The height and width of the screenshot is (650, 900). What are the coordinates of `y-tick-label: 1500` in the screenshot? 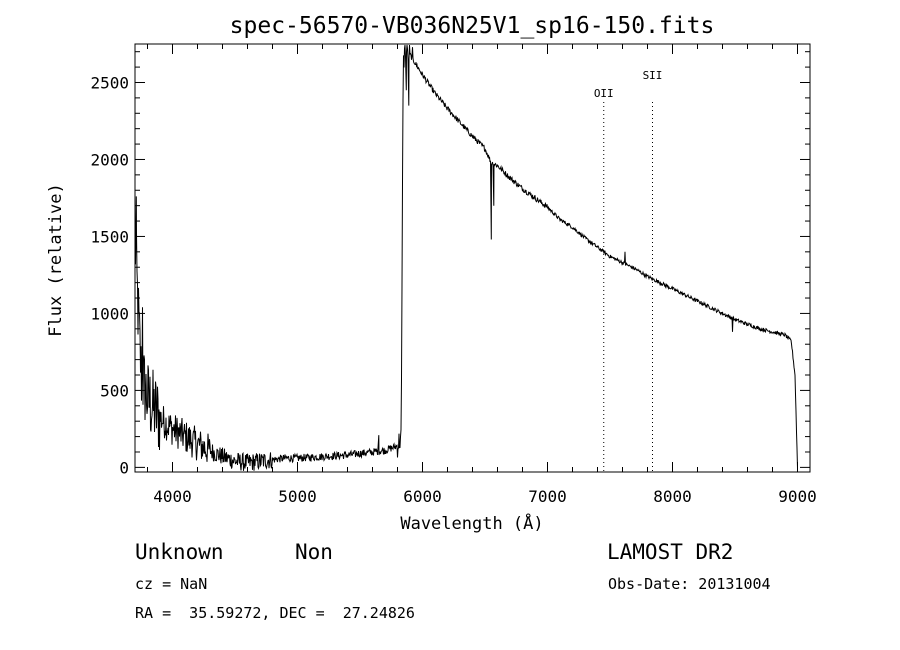 It's located at (109, 236).